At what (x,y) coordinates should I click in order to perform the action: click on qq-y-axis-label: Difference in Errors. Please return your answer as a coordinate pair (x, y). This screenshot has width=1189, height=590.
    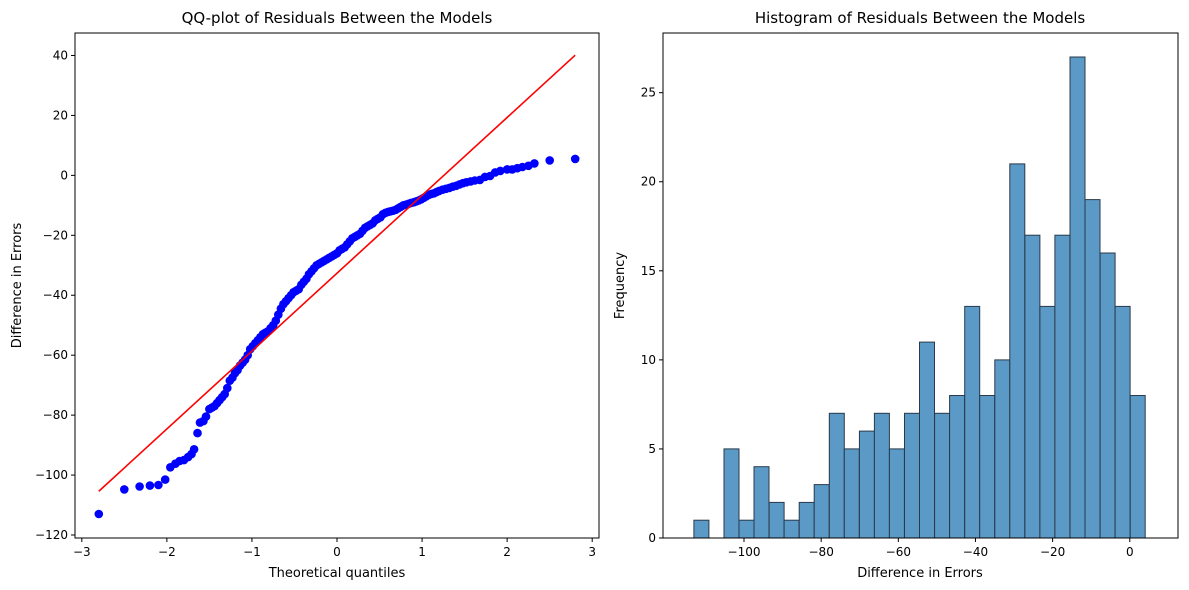
    Looking at the image, I should click on (17, 285).